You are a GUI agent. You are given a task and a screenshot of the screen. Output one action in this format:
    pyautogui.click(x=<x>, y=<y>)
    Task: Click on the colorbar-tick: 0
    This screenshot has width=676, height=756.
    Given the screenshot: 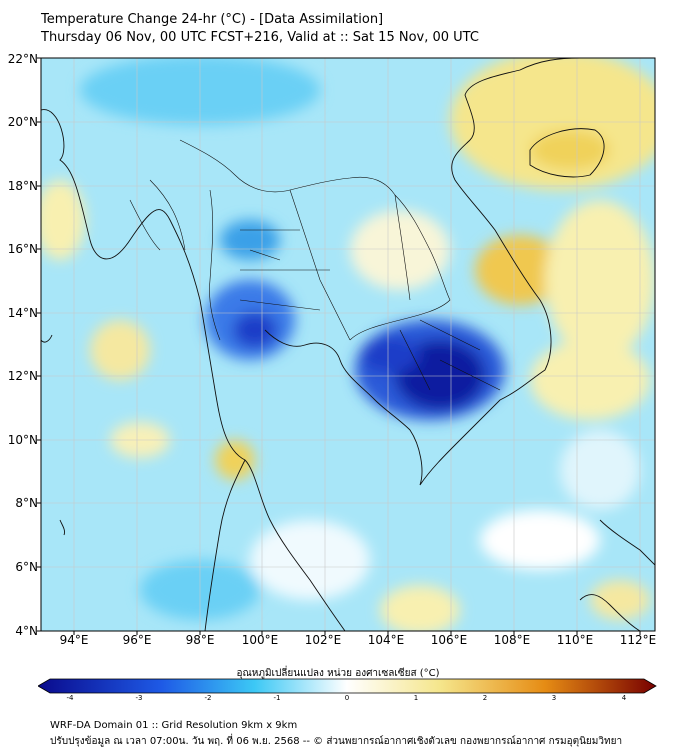 What is the action you would take?
    pyautogui.click(x=347, y=698)
    